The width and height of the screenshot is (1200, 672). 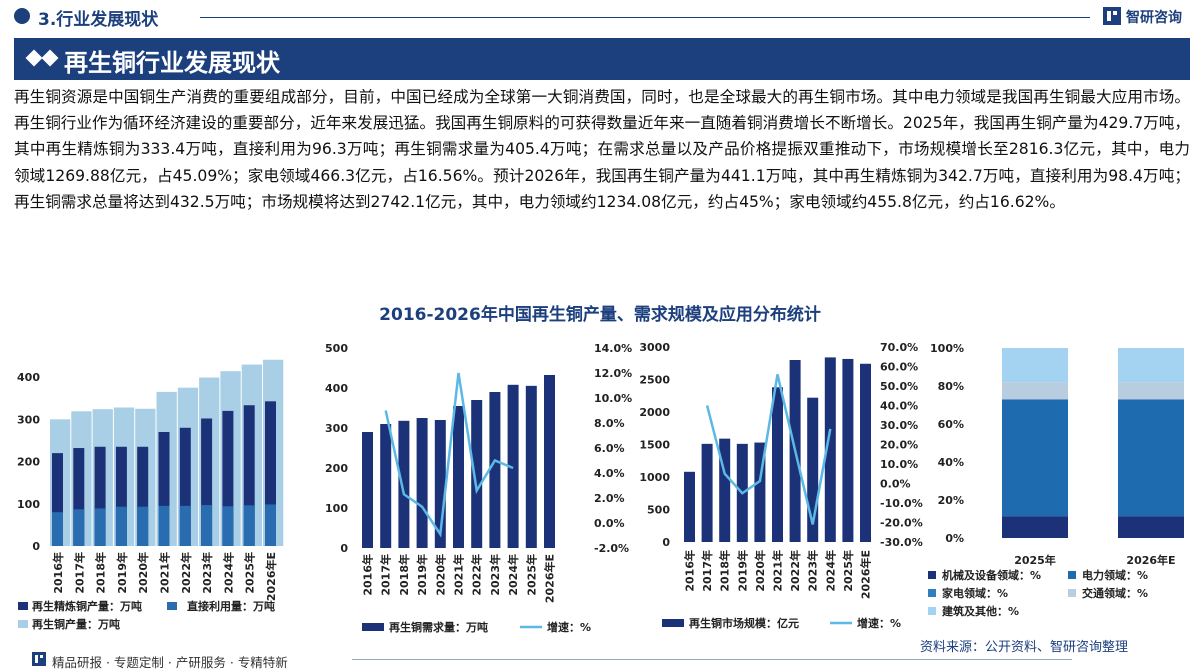 What do you see at coordinates (744, 623) in the screenshot?
I see `legend-label: 再生铜市场规模：亿元` at bounding box center [744, 623].